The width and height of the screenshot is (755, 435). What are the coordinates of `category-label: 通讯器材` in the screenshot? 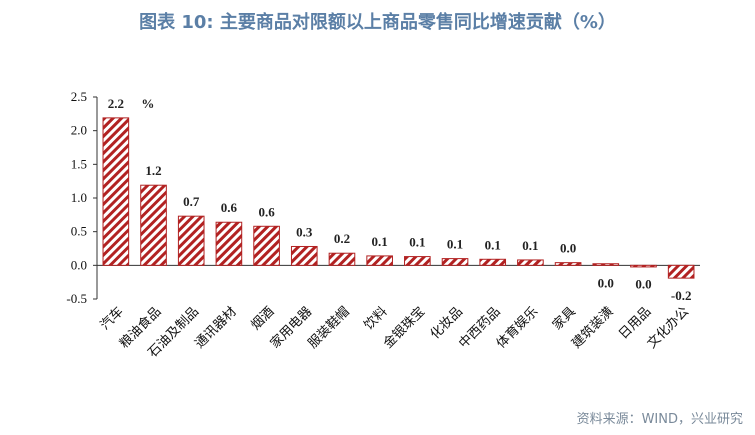 It's located at (215, 327).